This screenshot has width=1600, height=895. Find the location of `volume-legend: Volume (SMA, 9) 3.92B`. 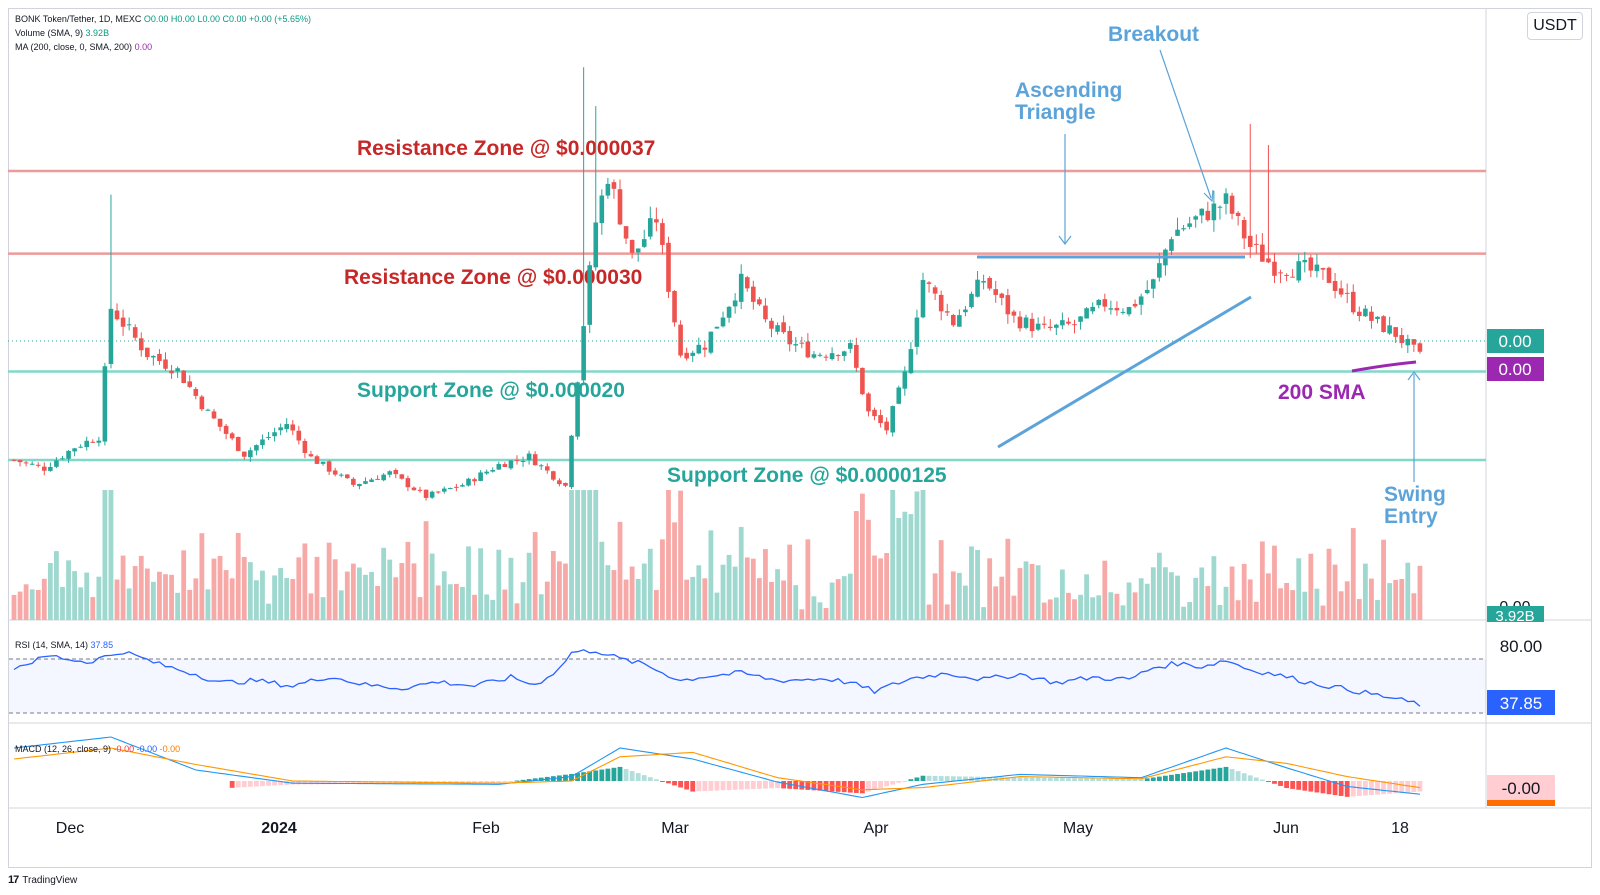

volume-legend: Volume (SMA, 9) 3.92B is located at coordinates (62, 33).